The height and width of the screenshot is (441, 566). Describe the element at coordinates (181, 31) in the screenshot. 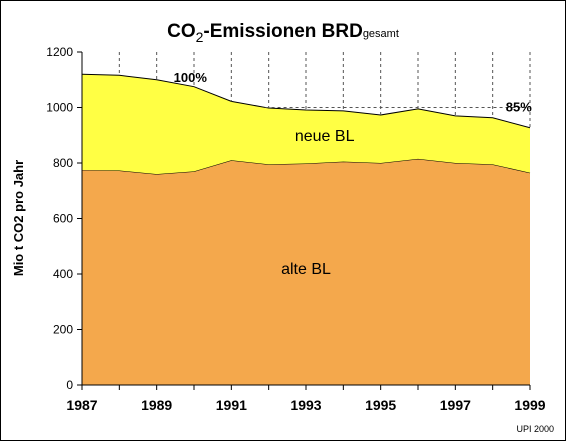

I see `title-prefix: CO` at that location.